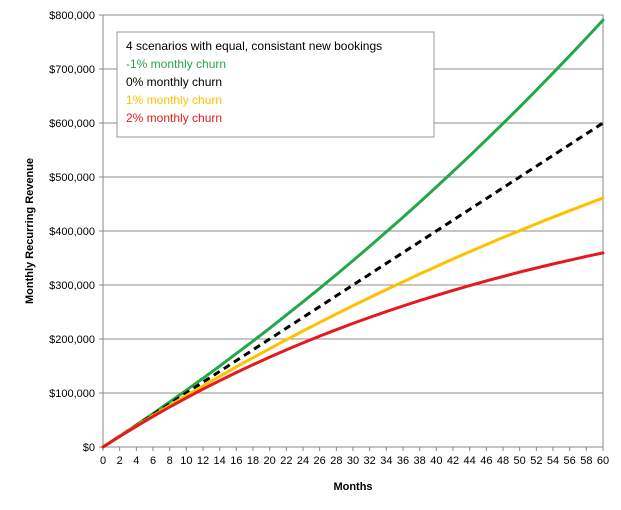 This screenshot has width=621, height=510. What do you see at coordinates (320, 461) in the screenshot?
I see `x-tick-label: 26` at bounding box center [320, 461].